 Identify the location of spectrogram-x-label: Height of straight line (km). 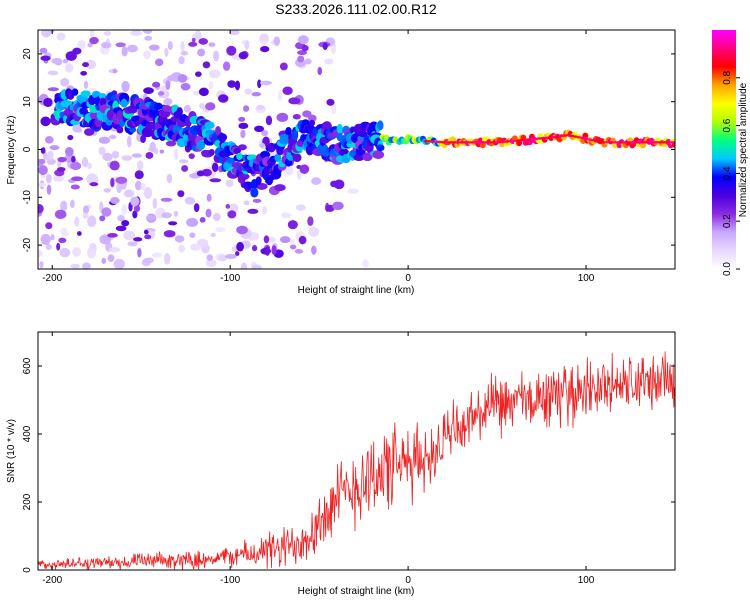
(356, 290).